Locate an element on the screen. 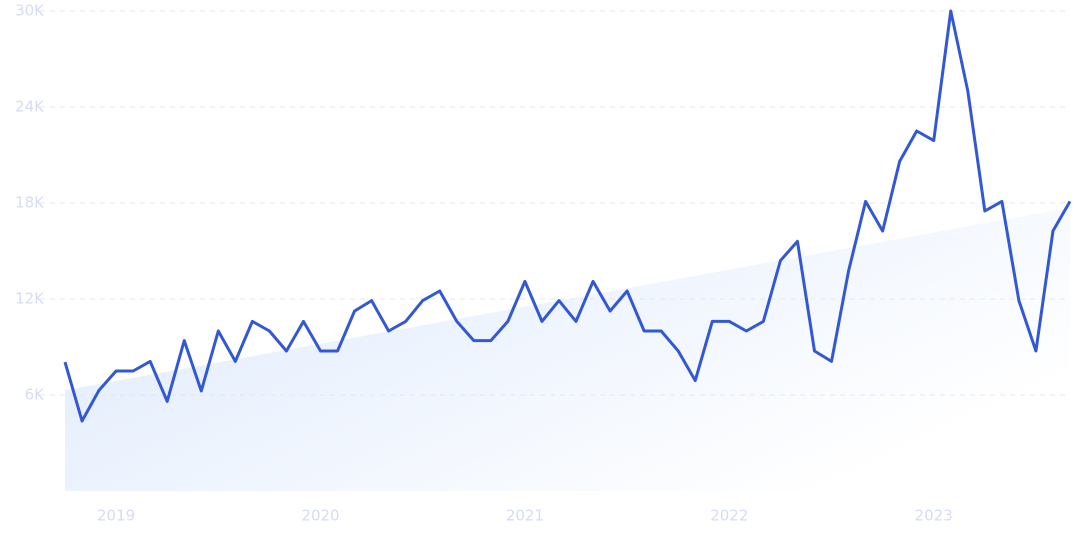 The image size is (1075, 537). x-tick-label: 2020 is located at coordinates (320, 516).